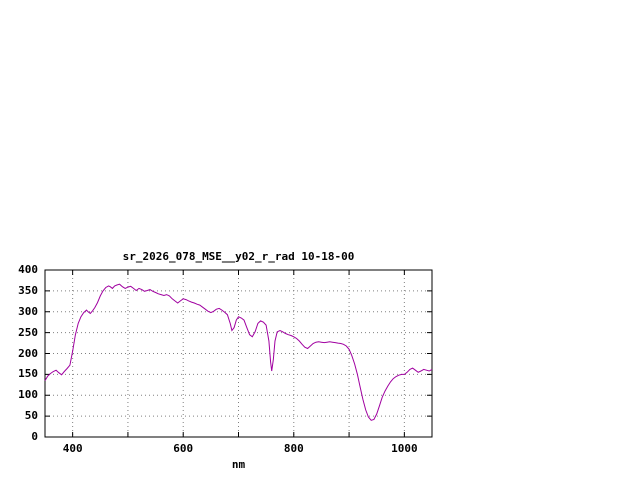  Describe the element at coordinates (72, 448) in the screenshot. I see `x-tick-label: 400` at that location.